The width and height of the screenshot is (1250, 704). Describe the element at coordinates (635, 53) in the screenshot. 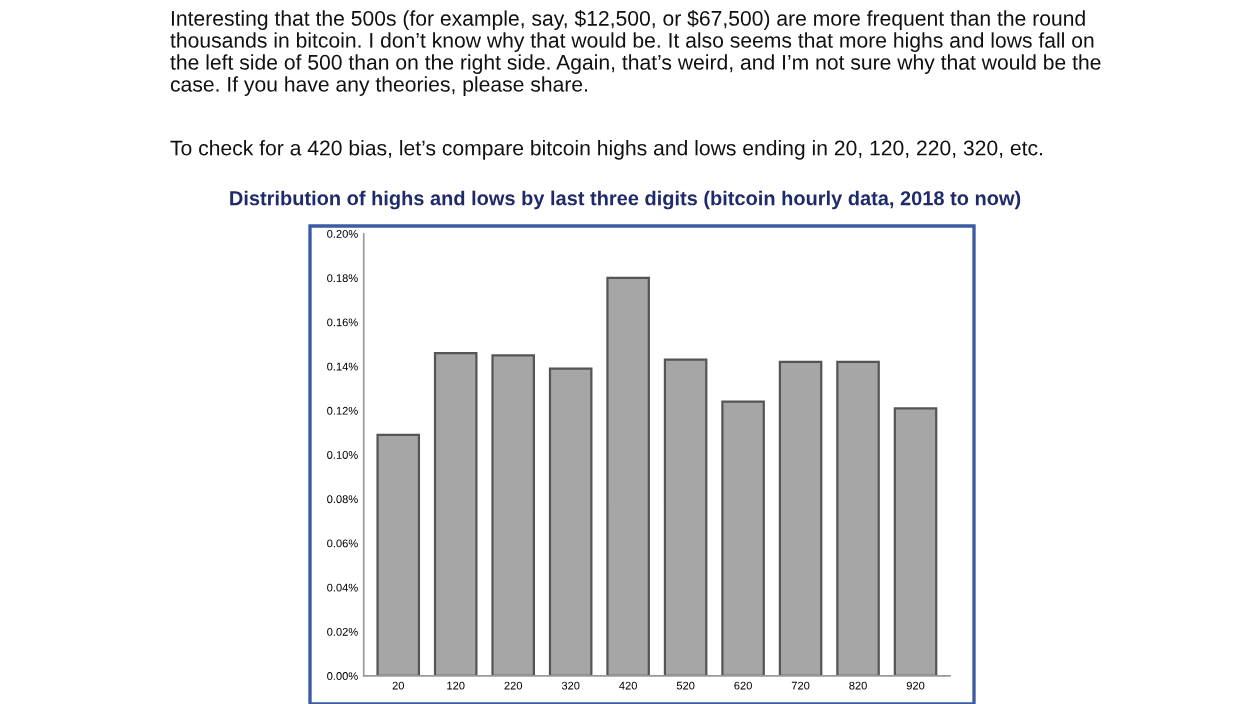

I see `text: Interesting that the 500s (for example, say, $12,500, or $67,500) are more frequent than the round thousands in bitcoin. I don’t know why that would be. It also seems that more highs and lows fall on the left side of 500 than on the right side. Again, that’s weird, and I’m not sure why that would be the case. If you have any theories, please share.` at that location.